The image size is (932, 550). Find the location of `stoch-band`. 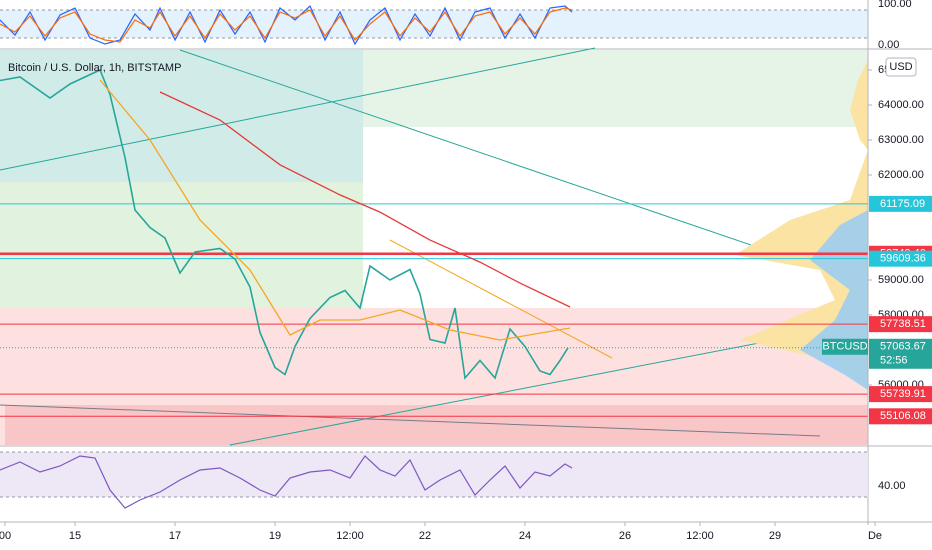

stoch-band is located at coordinates (434, 24).